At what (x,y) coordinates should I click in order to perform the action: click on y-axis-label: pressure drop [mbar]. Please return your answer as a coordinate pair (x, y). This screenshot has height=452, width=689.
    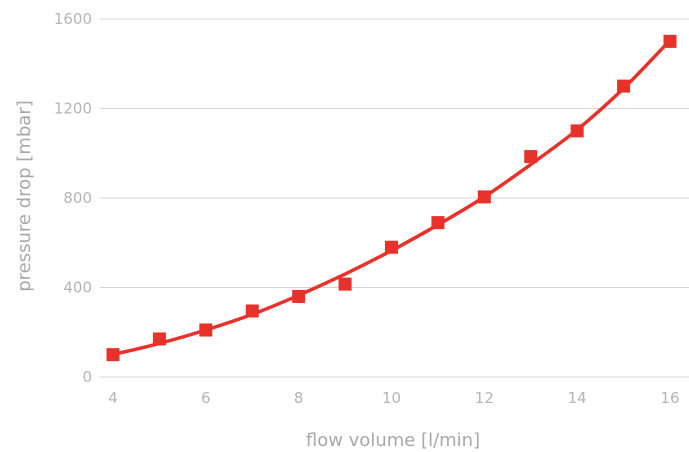
    Looking at the image, I should click on (24, 196).